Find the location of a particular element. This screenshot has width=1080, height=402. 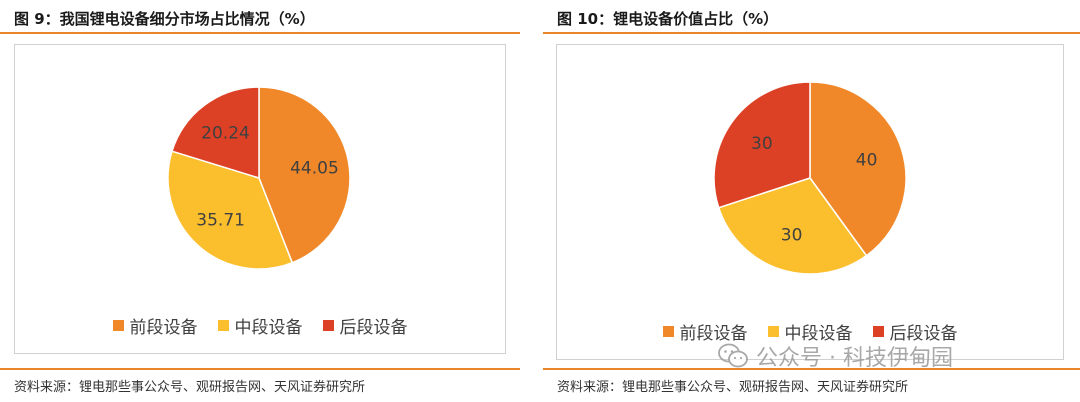

left-legend-item-1: 中段设备 is located at coordinates (260, 325).